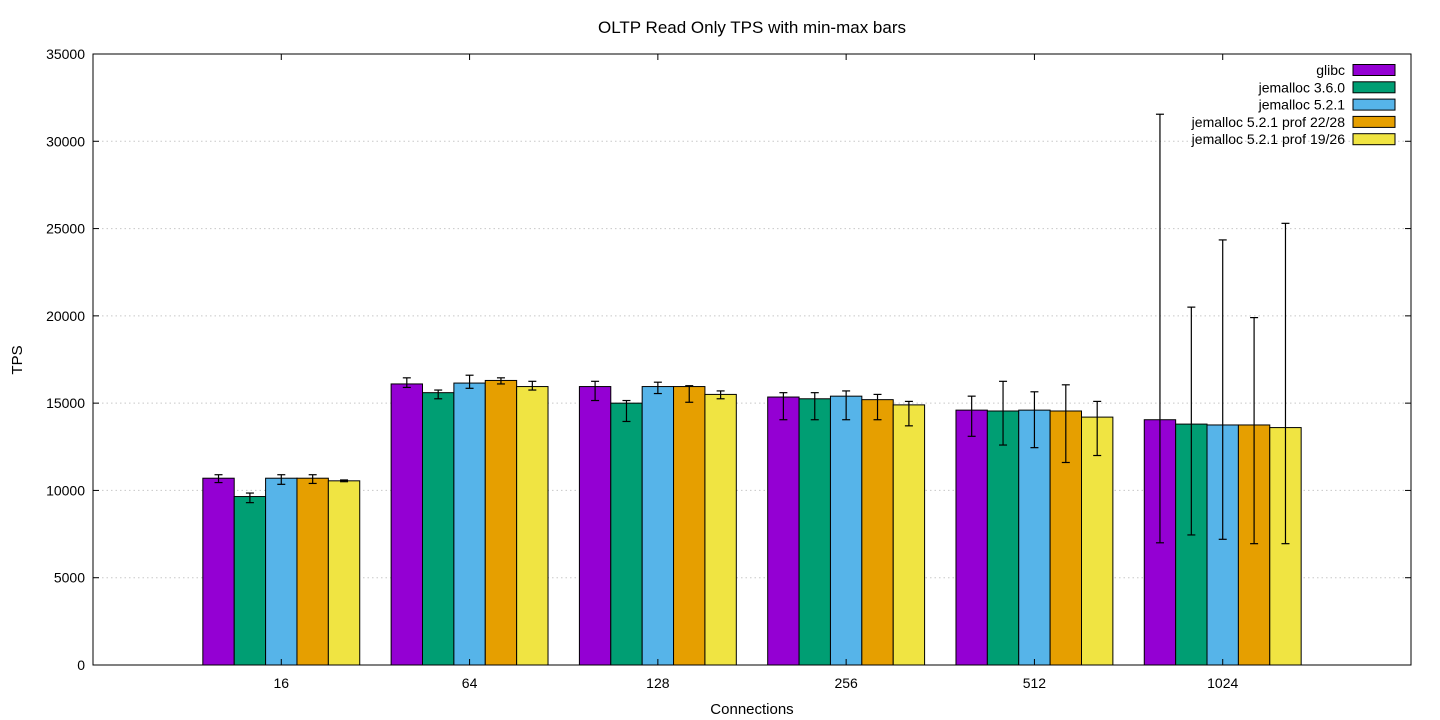 The image size is (1440, 720). Describe the element at coordinates (69, 578) in the screenshot. I see `y-tick-label: 5000` at that location.